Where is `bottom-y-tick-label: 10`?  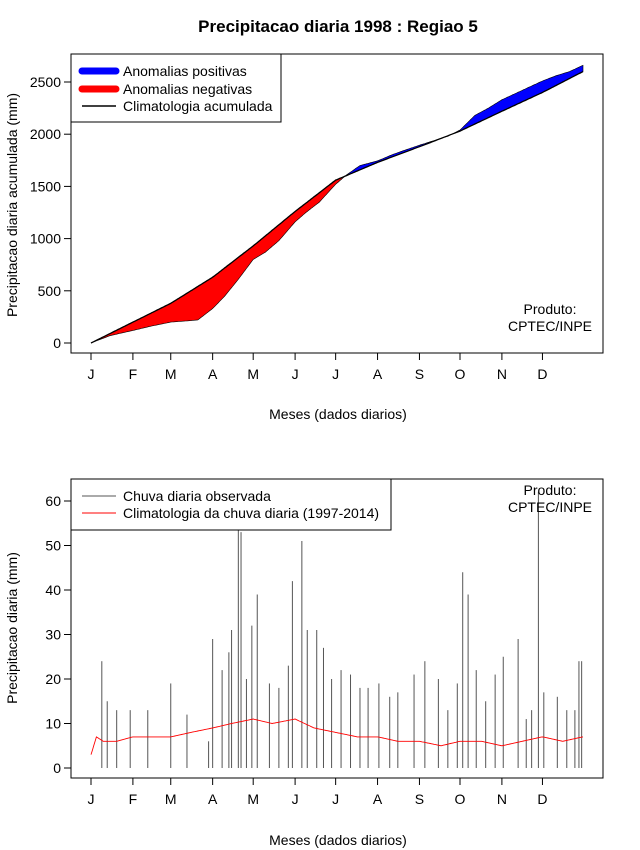
bottom-y-tick-label: 10 is located at coordinates (53, 724).